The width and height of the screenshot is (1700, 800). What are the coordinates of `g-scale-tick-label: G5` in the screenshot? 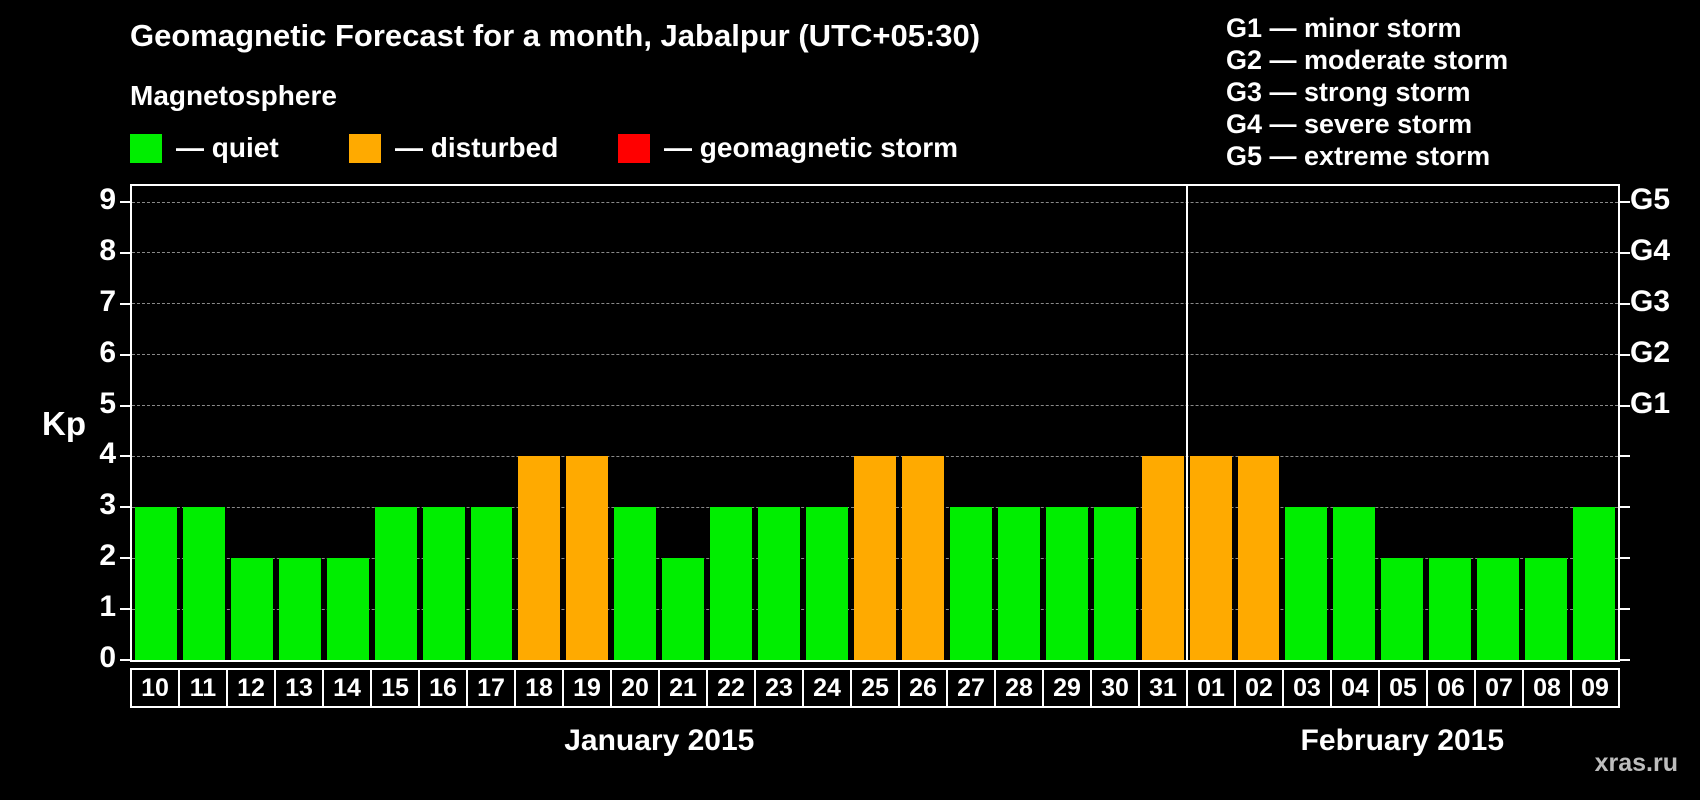 It's located at (1650, 199).